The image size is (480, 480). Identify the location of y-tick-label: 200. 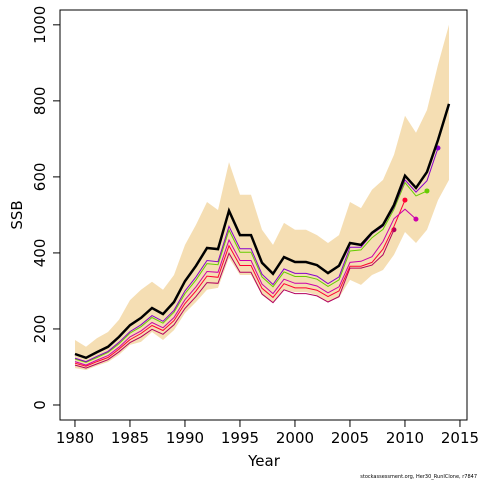
(40, 329).